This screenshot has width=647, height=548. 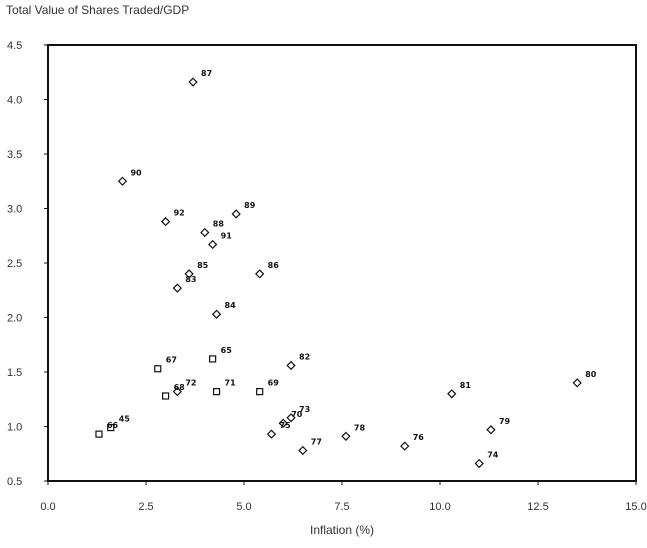 What do you see at coordinates (14, 101) in the screenshot?
I see `y-tick-label: 4.0` at bounding box center [14, 101].